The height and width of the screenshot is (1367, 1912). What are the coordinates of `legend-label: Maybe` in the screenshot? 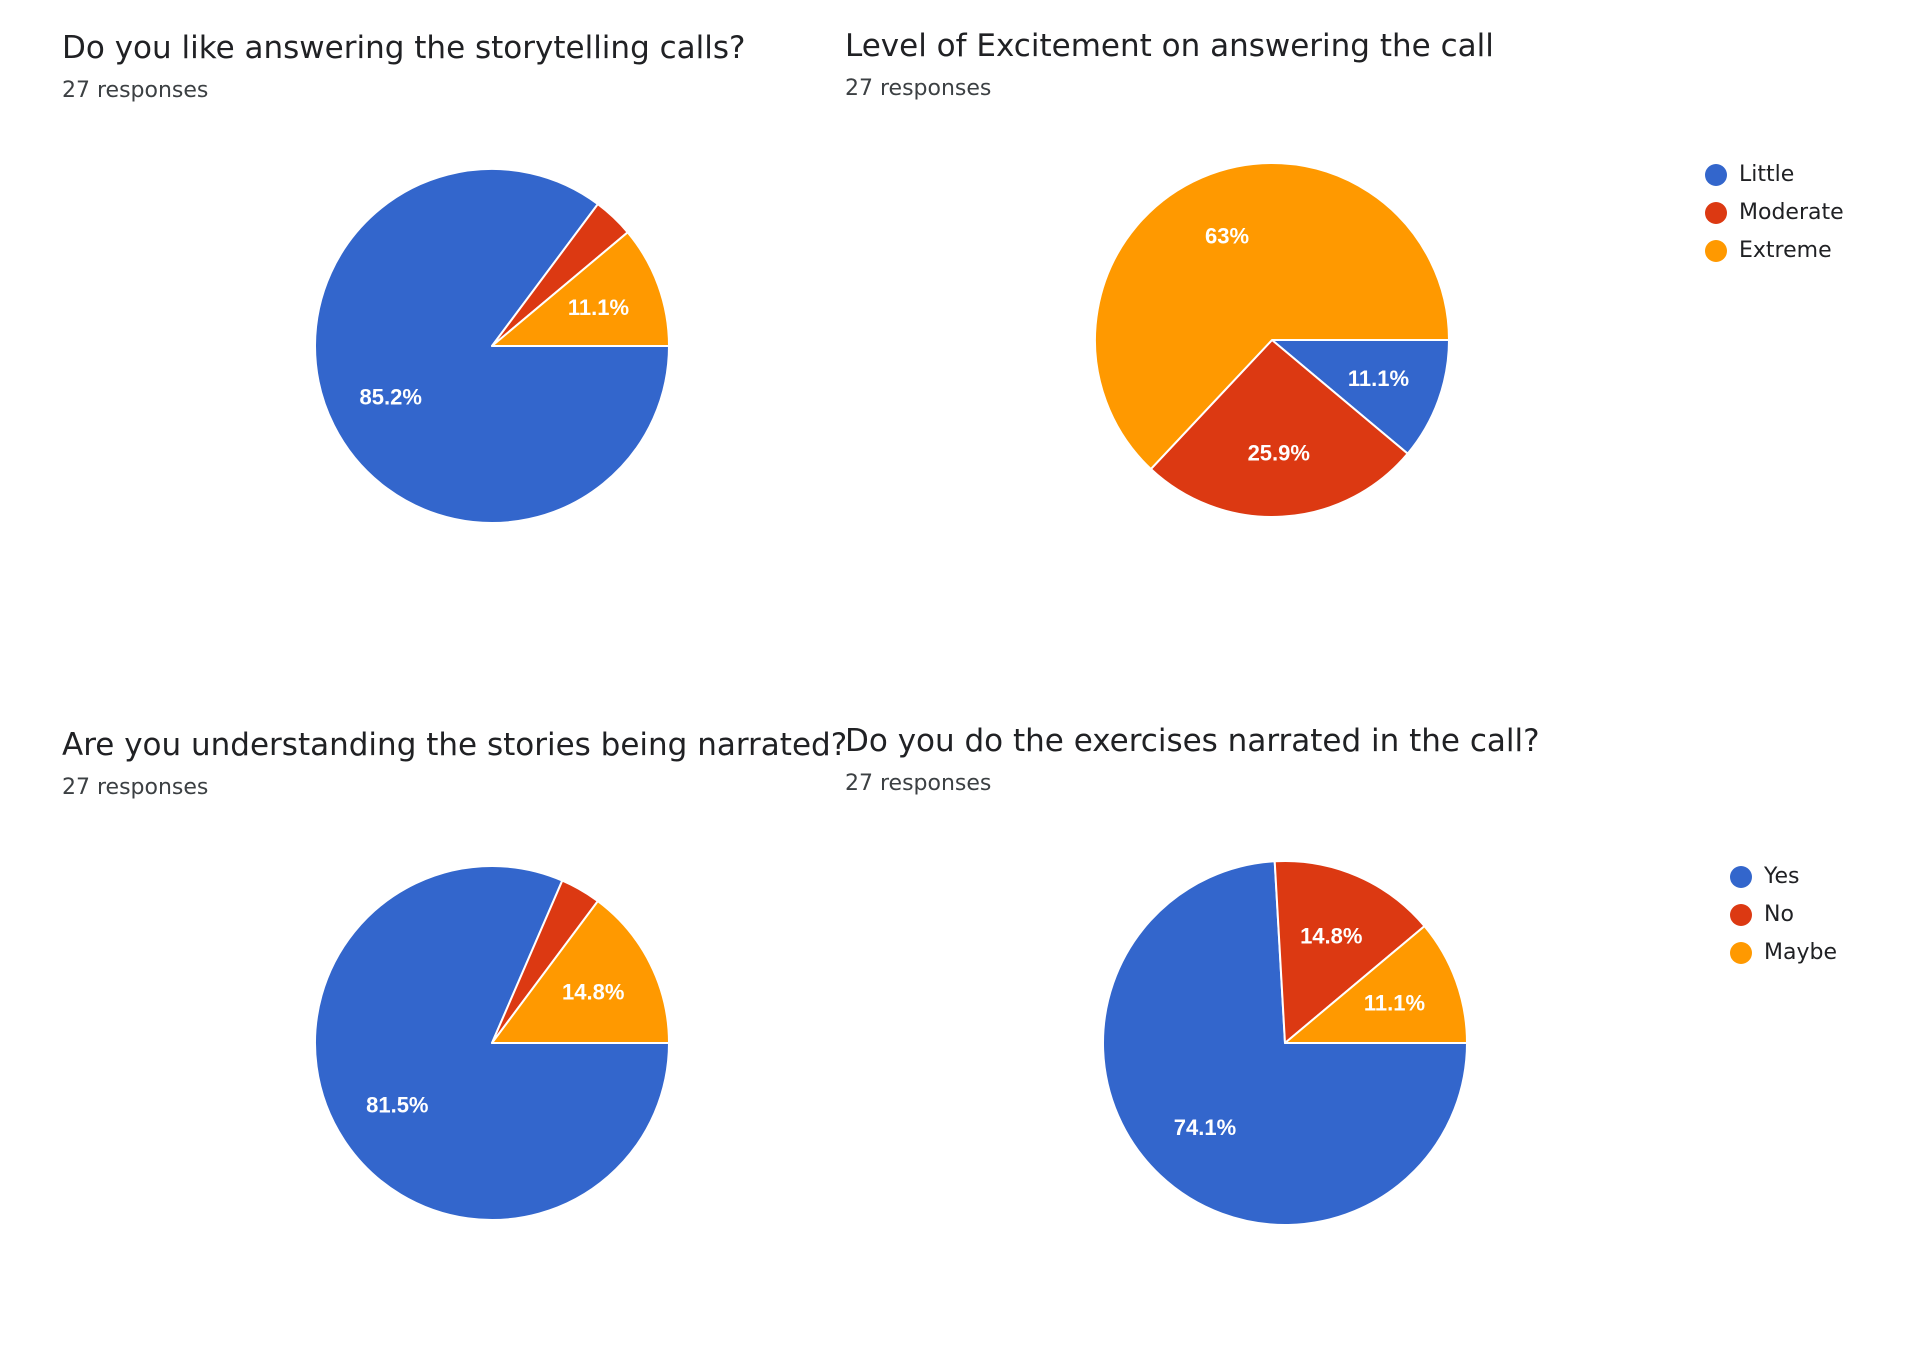 It's located at (1800, 952).